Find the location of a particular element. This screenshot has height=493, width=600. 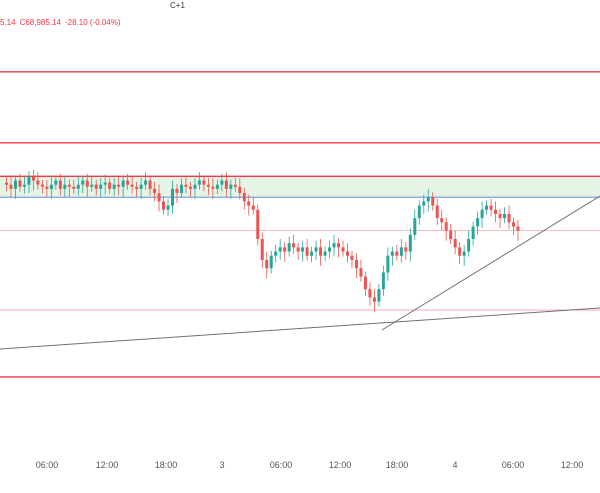

x-tick-label: 18:00 is located at coordinates (166, 465).